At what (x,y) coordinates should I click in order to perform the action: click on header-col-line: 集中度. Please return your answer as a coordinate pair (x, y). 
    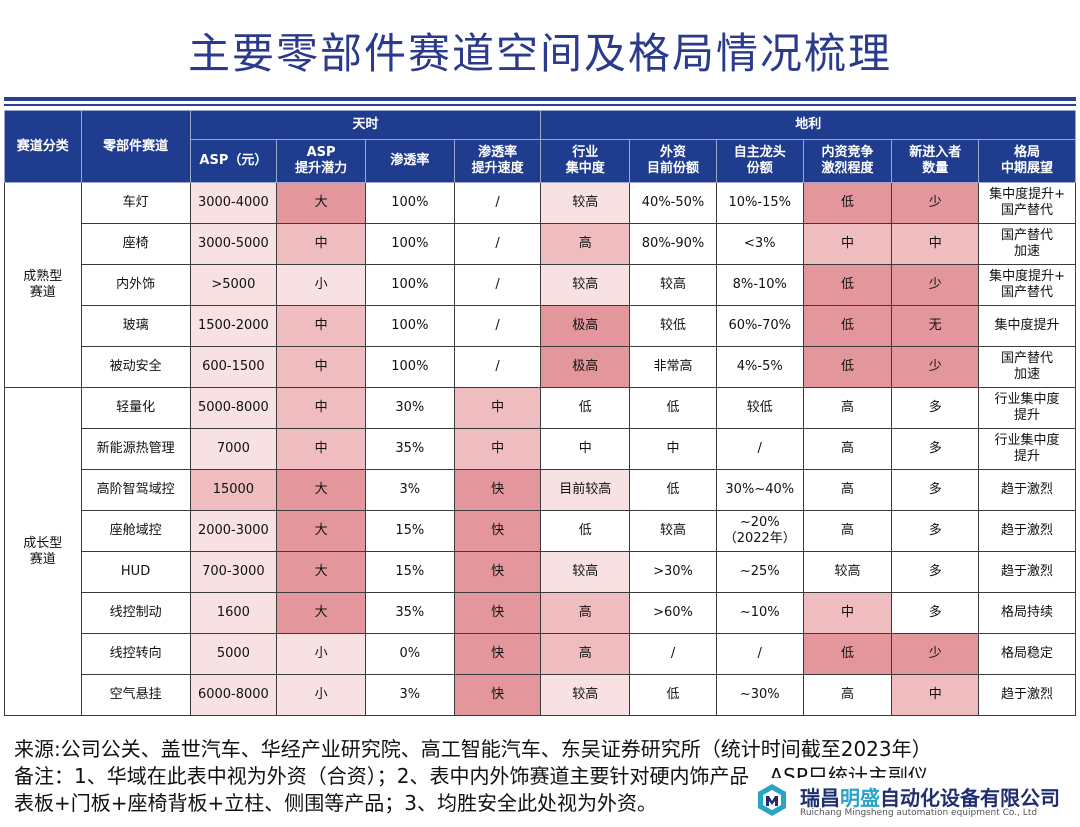
    Looking at the image, I should click on (585, 168).